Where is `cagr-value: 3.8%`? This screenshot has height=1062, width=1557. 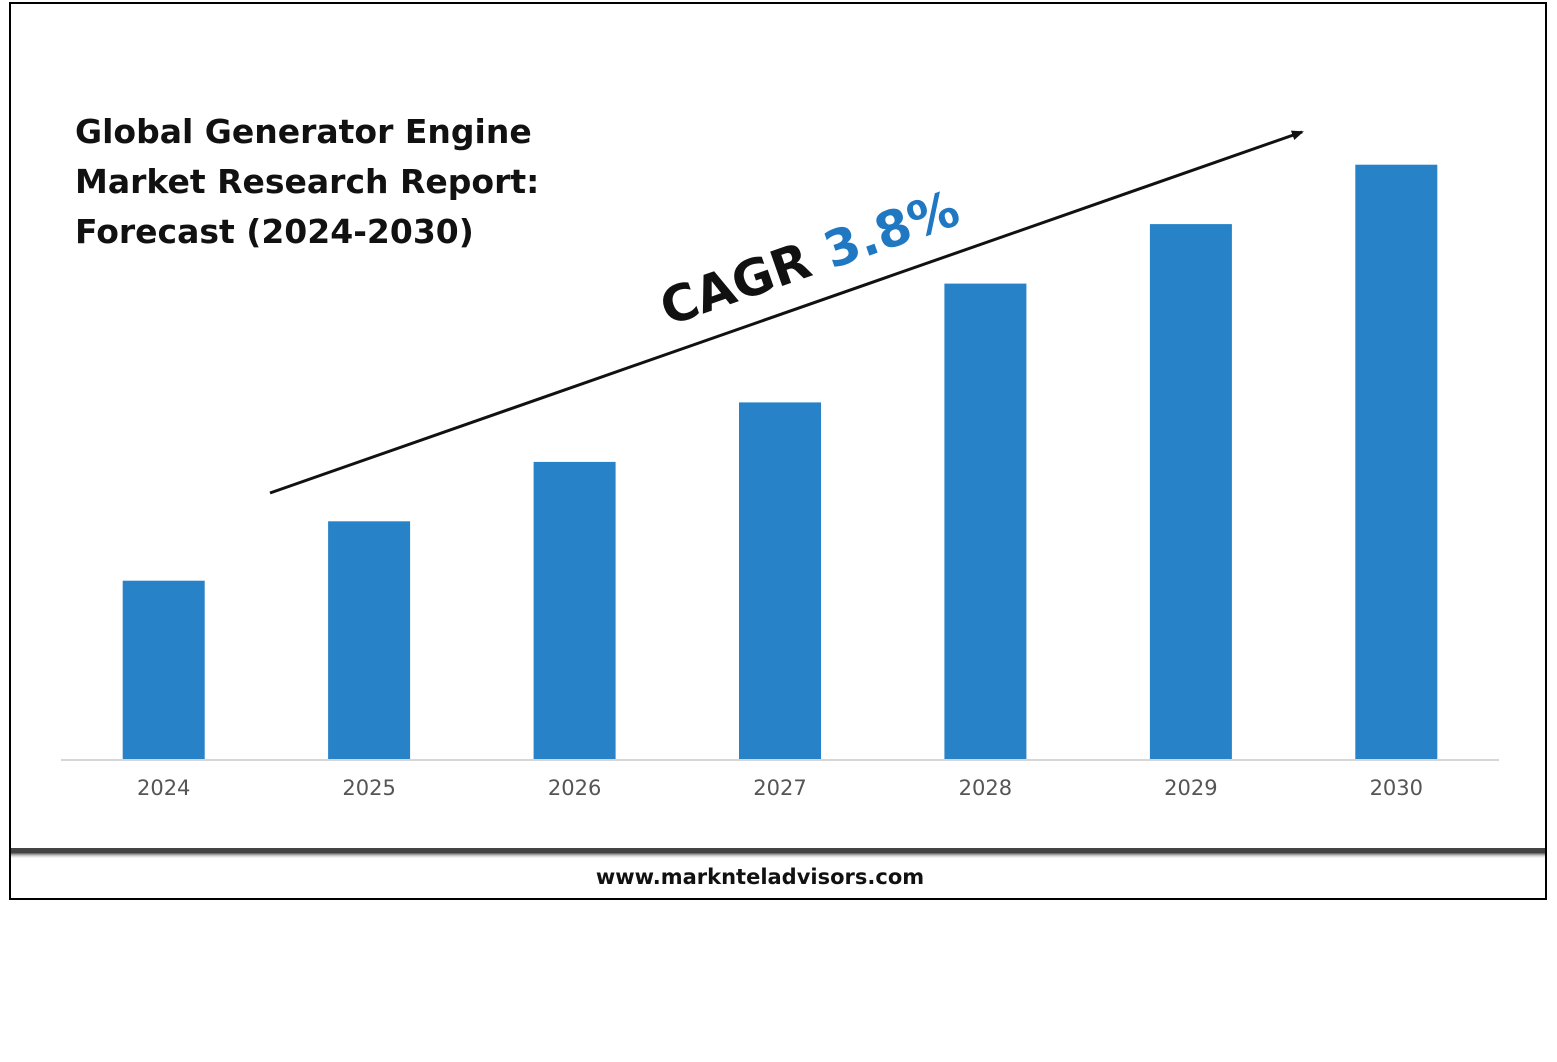
cagr-value: 3.8% is located at coordinates (891, 229).